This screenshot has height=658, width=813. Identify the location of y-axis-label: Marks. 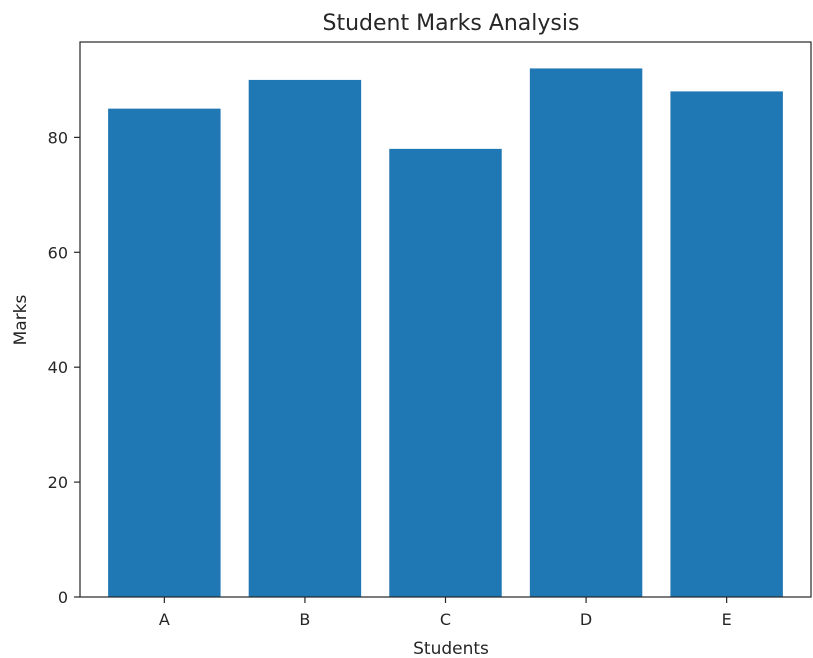
(21, 319).